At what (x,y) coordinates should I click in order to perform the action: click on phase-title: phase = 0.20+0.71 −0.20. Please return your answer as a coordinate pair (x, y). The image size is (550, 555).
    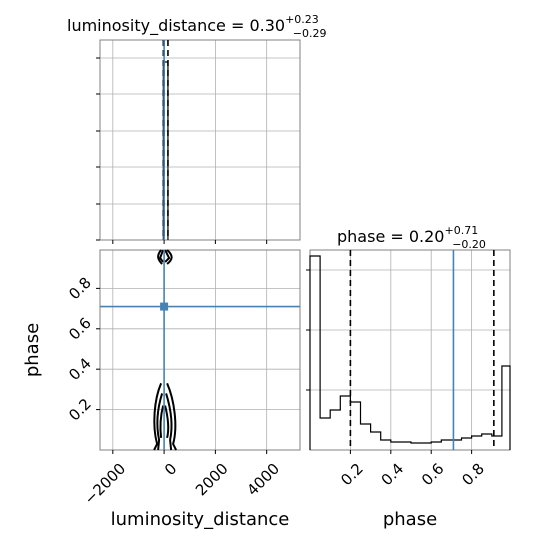
    Looking at the image, I should click on (411, 237).